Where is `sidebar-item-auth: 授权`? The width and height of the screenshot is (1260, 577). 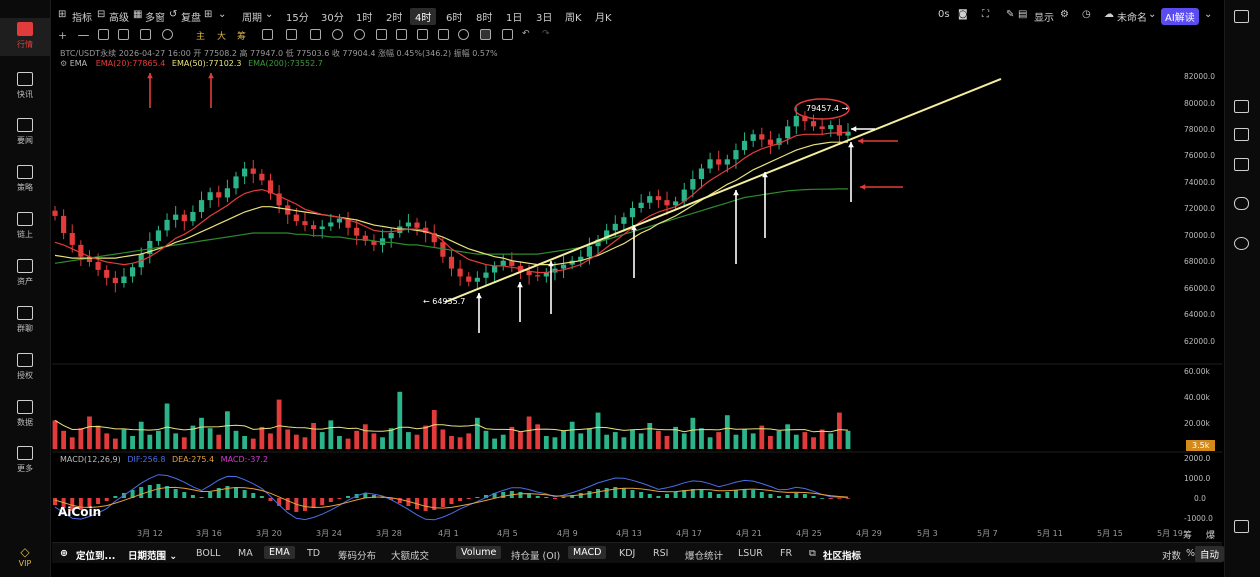
sidebar-item-auth: 授权 is located at coordinates (25, 367).